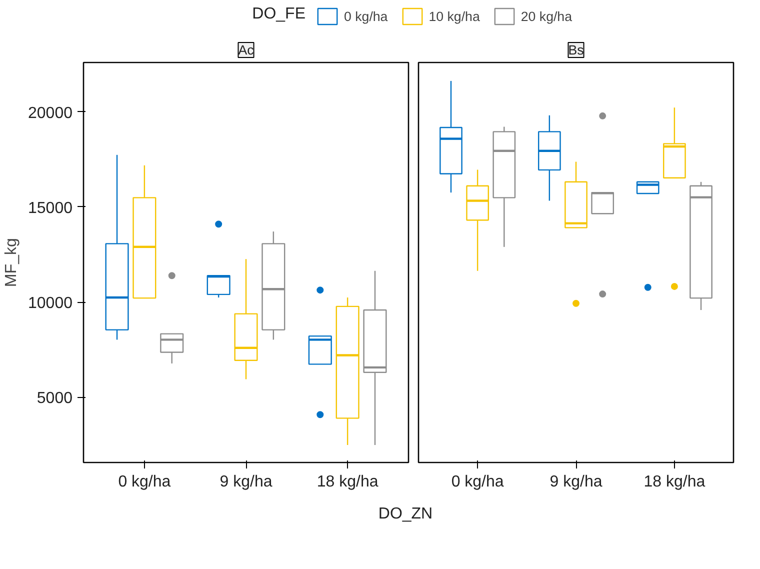 This screenshot has height=569, width=760. I want to click on y-axis-title: MF_kg, so click(11, 262).